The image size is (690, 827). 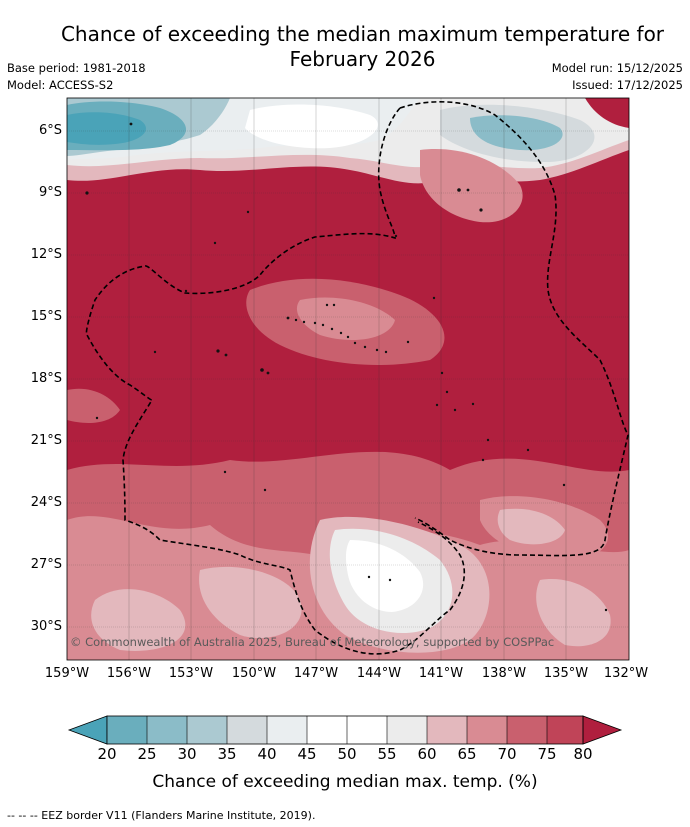 I want to click on lat-label: 24°S, so click(x=46, y=502).